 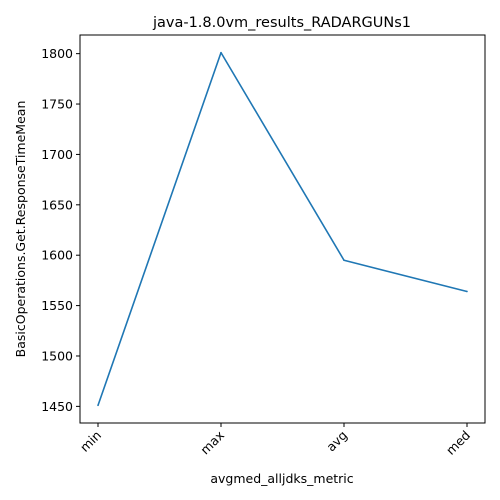 I want to click on y-tick-label: 1700, so click(x=57, y=154).